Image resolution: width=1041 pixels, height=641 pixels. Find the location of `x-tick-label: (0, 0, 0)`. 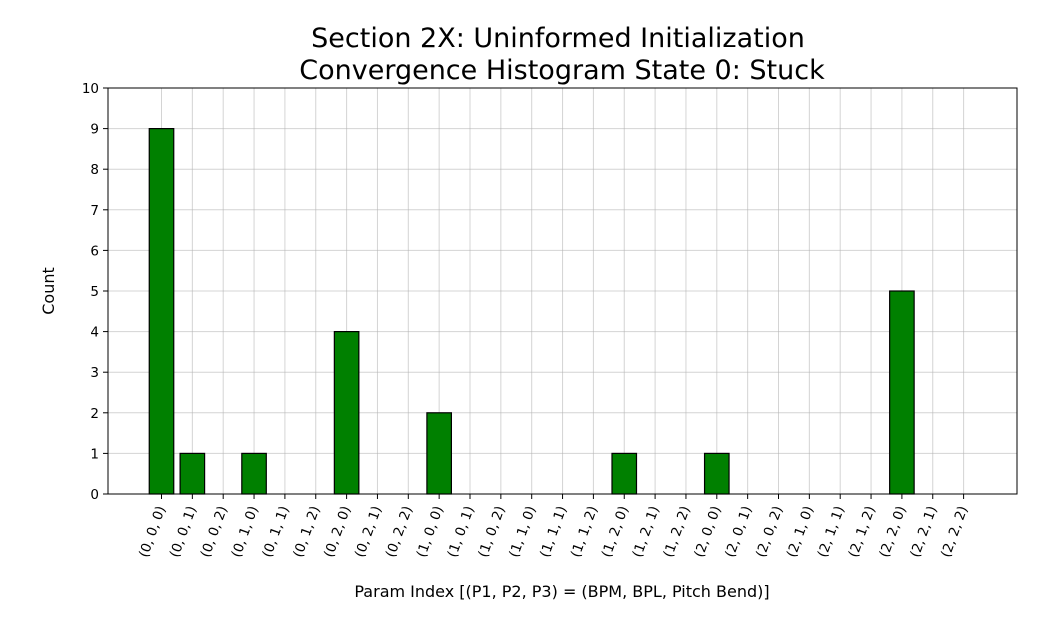

x-tick-label: (0, 0, 0) is located at coordinates (152, 532).